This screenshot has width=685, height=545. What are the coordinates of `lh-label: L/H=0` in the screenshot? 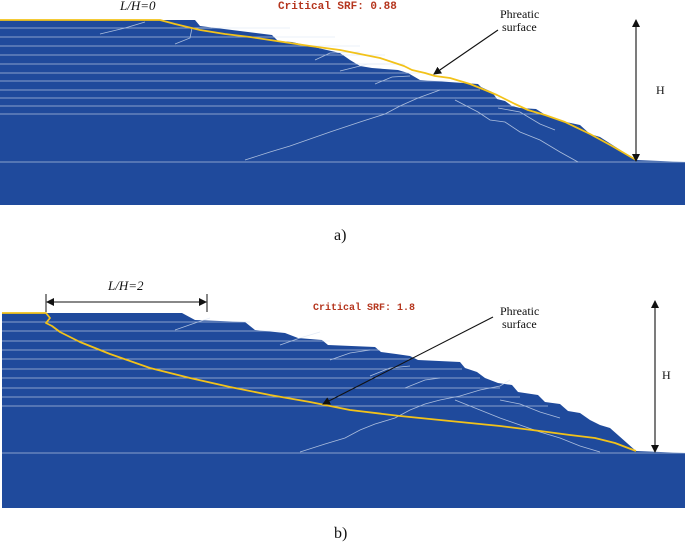 It's located at (137, 6).